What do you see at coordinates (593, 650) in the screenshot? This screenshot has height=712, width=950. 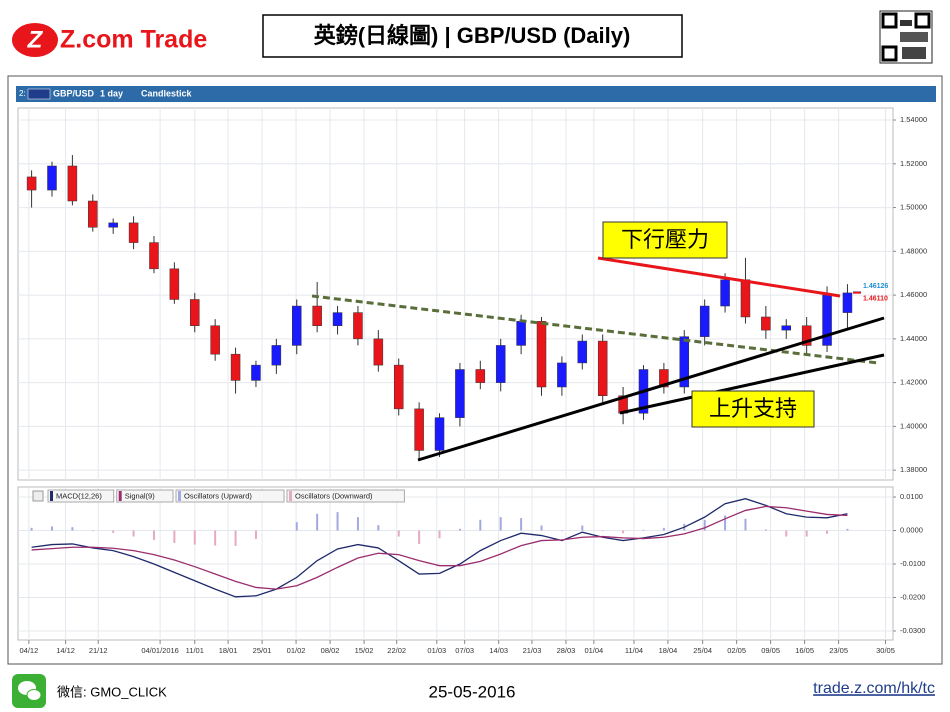 I see `x-tick-label: 01/04` at bounding box center [593, 650].